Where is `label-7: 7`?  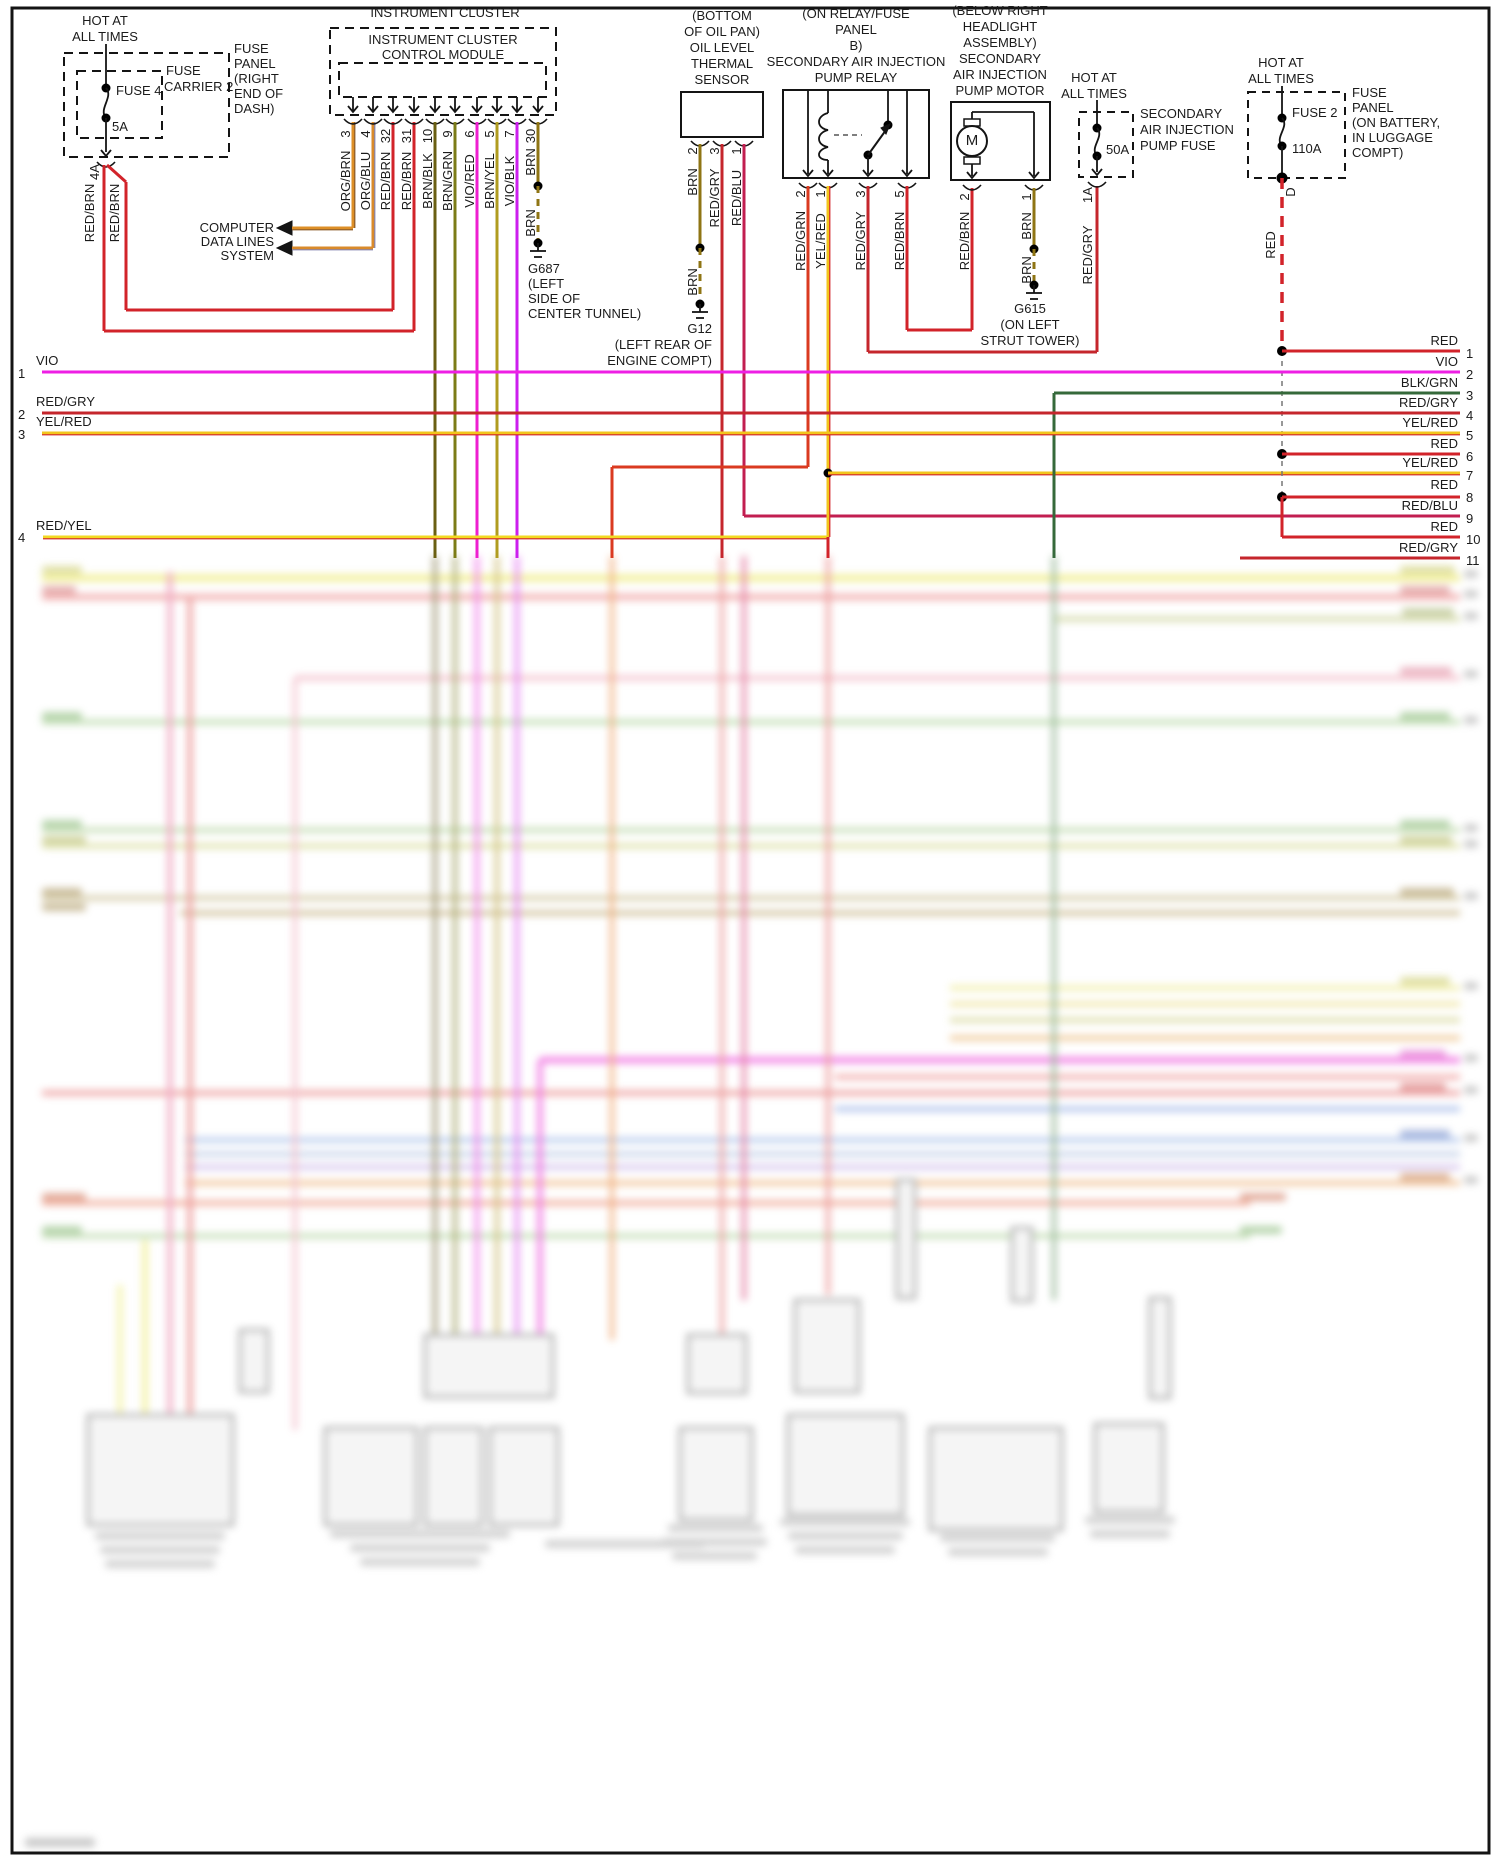
label-7: 7 is located at coordinates (1470, 475).